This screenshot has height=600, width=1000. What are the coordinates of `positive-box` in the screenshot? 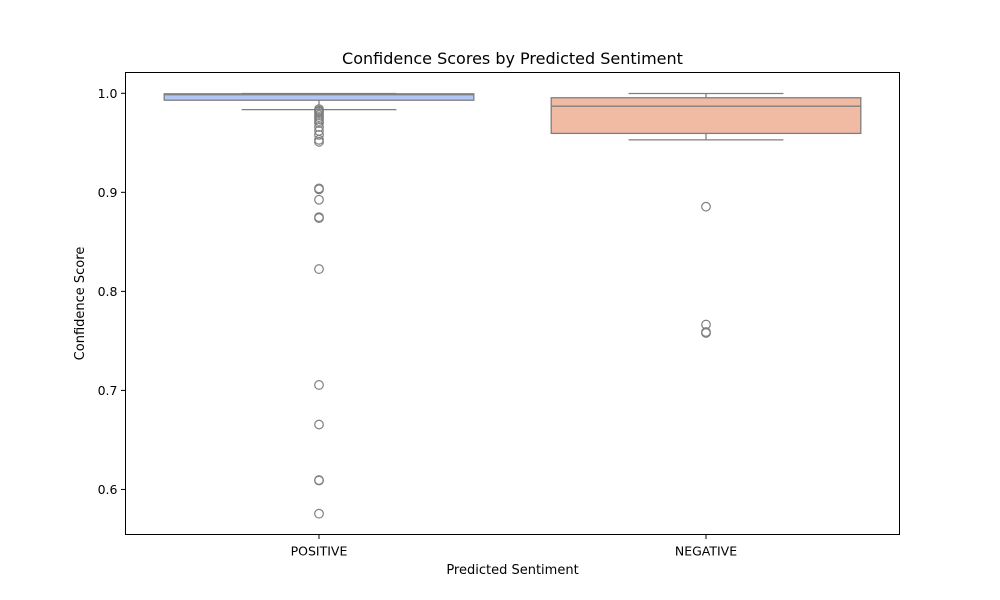 It's located at (319, 97).